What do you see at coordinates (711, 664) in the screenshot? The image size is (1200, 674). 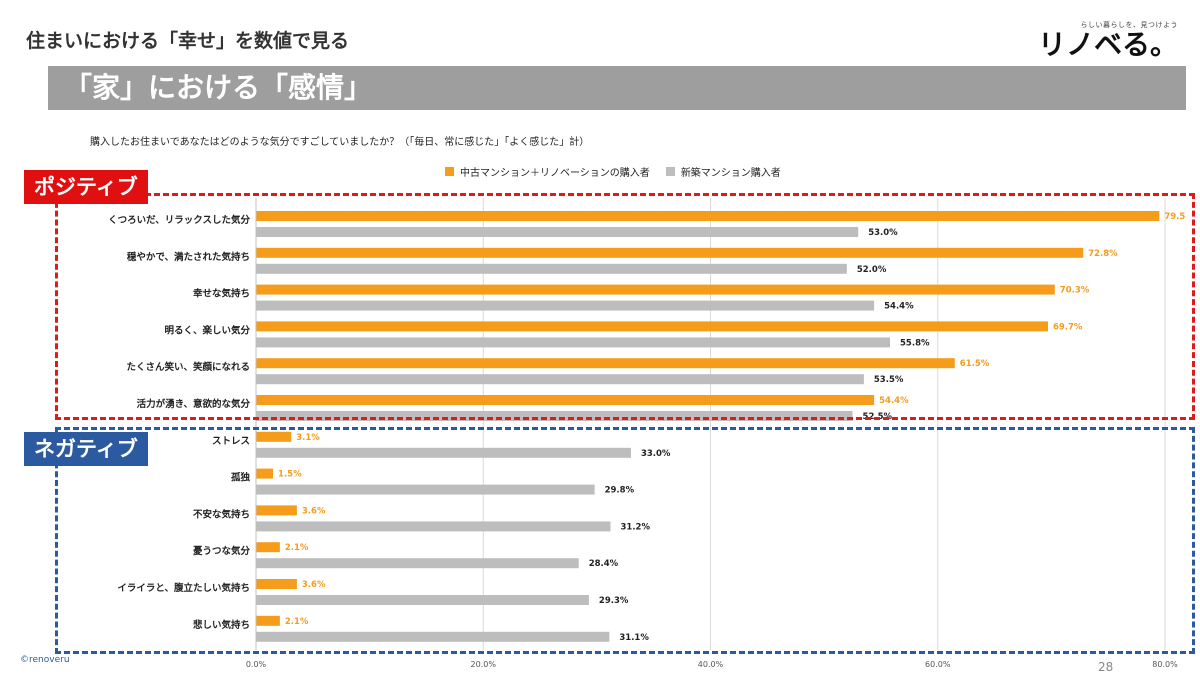 I see `x-tick-label: 40.0%` at bounding box center [711, 664].